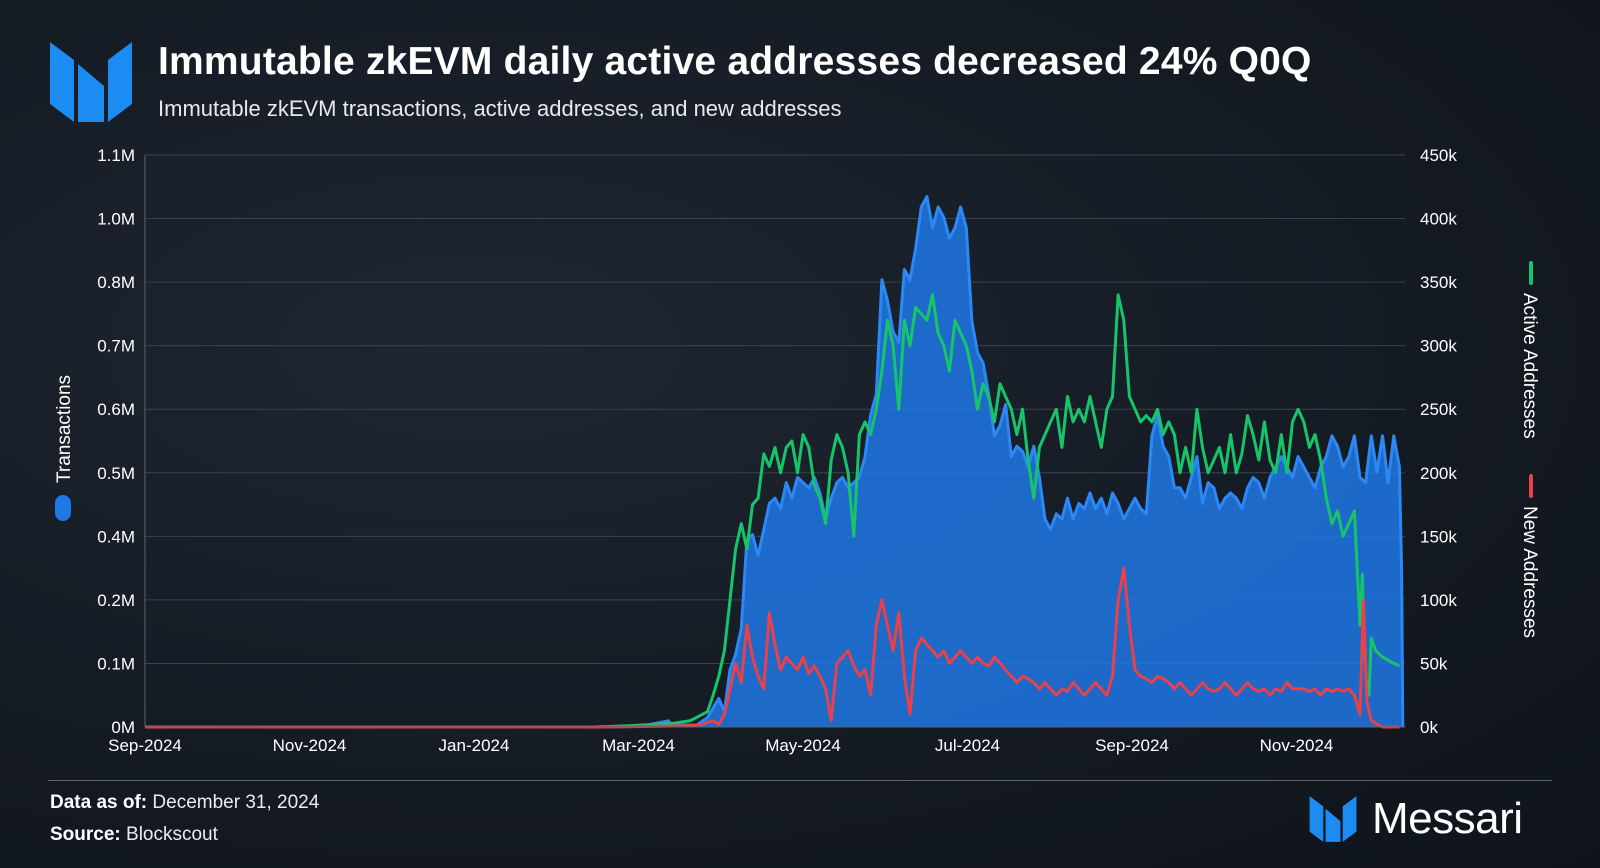  Describe the element at coordinates (1429, 727) in the screenshot. I see `right-y-tick-label: 0k` at that location.